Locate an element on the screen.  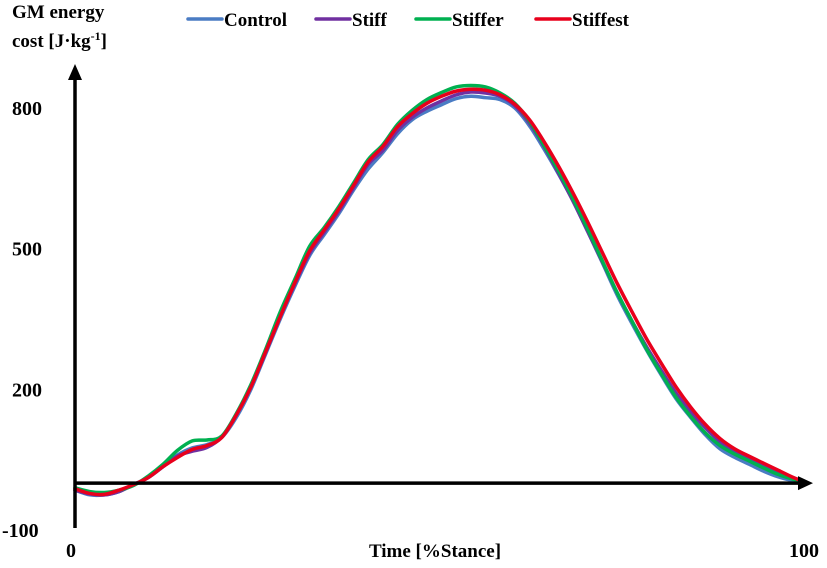
y-tick-labels: 800 500 200 -100 is located at coordinates (22, 320).